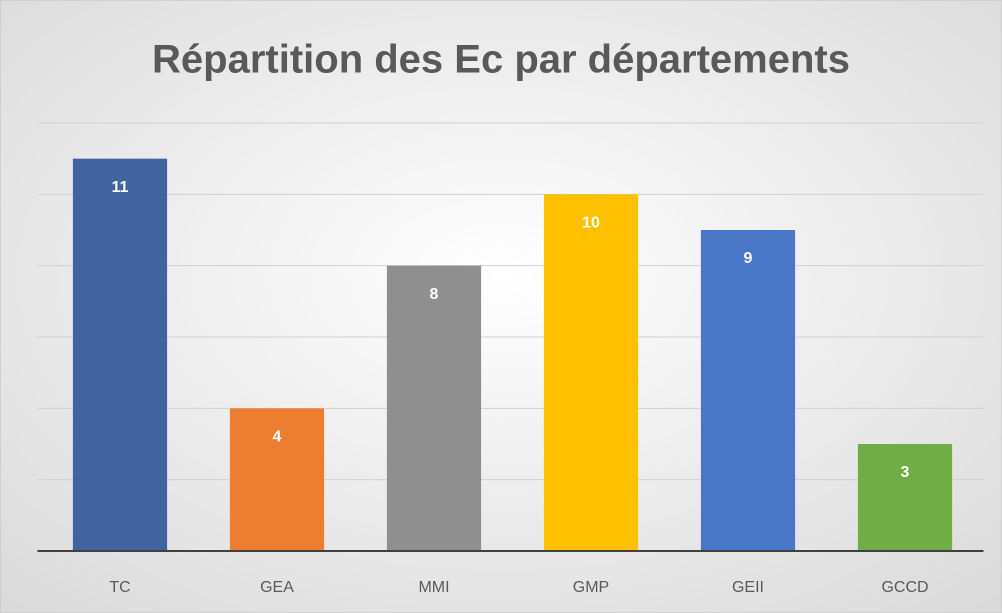 Image resolution: width=1002 pixels, height=613 pixels. Describe the element at coordinates (501, 60) in the screenshot. I see `chart-title: Répartition des Ec par départements` at that location.